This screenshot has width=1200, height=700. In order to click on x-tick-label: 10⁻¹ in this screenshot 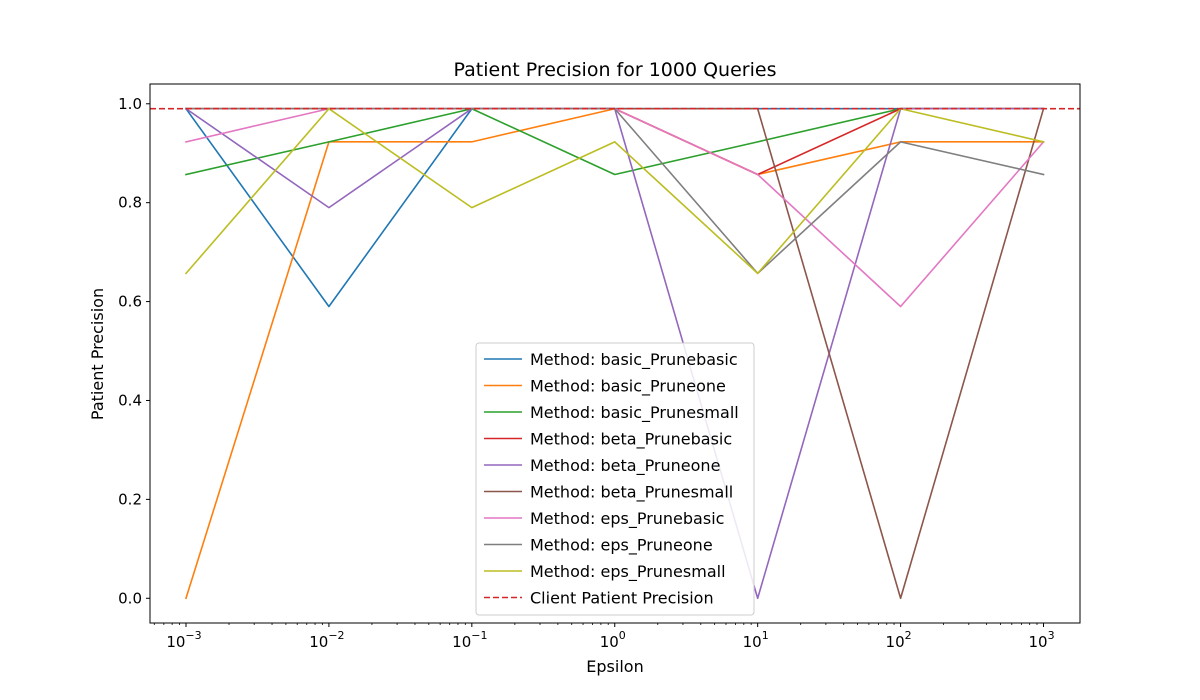, I will do `click(469, 640)`.